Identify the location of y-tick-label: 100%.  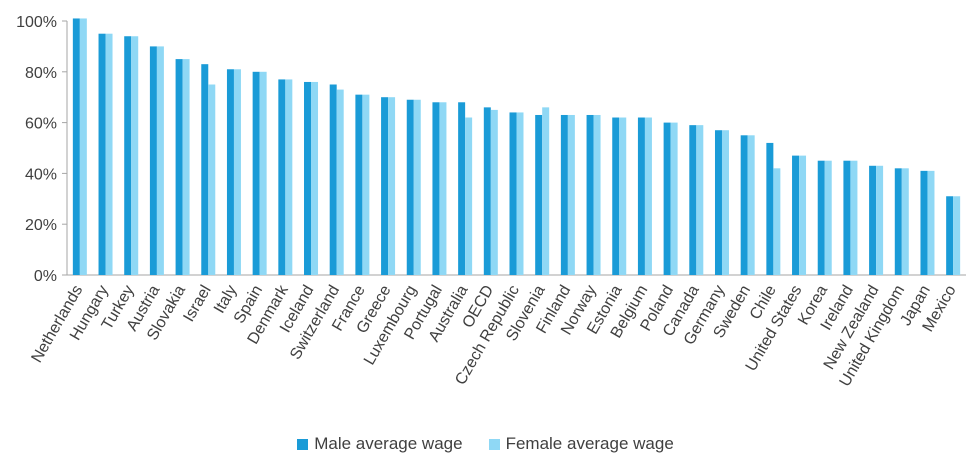
(36, 22).